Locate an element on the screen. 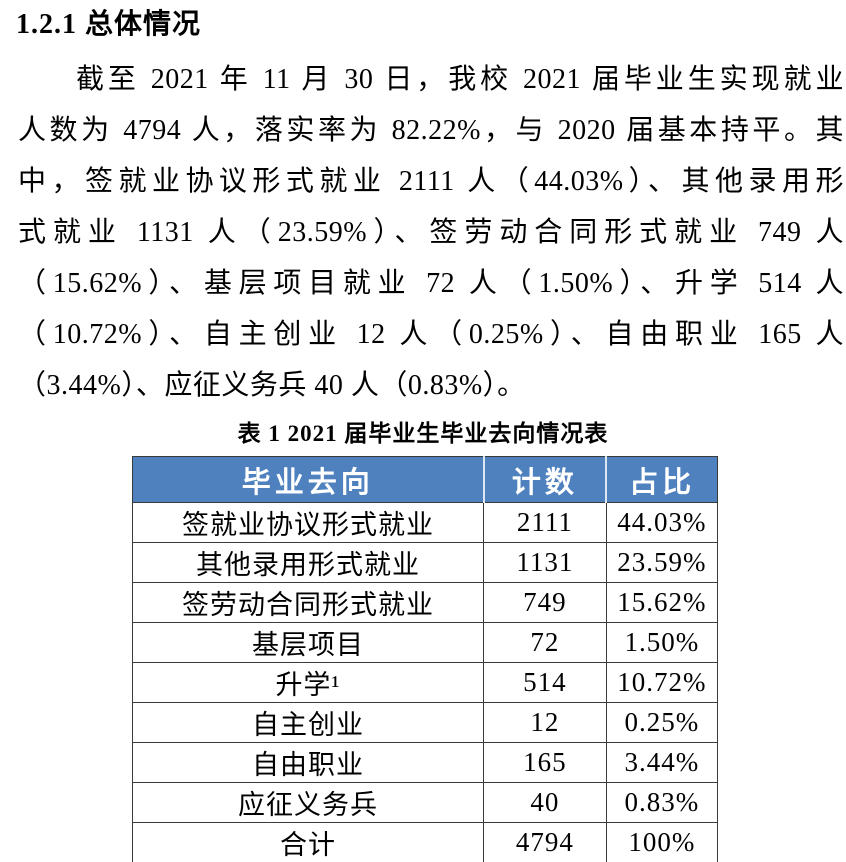  percent-cell: 1.50% is located at coordinates (662, 642).